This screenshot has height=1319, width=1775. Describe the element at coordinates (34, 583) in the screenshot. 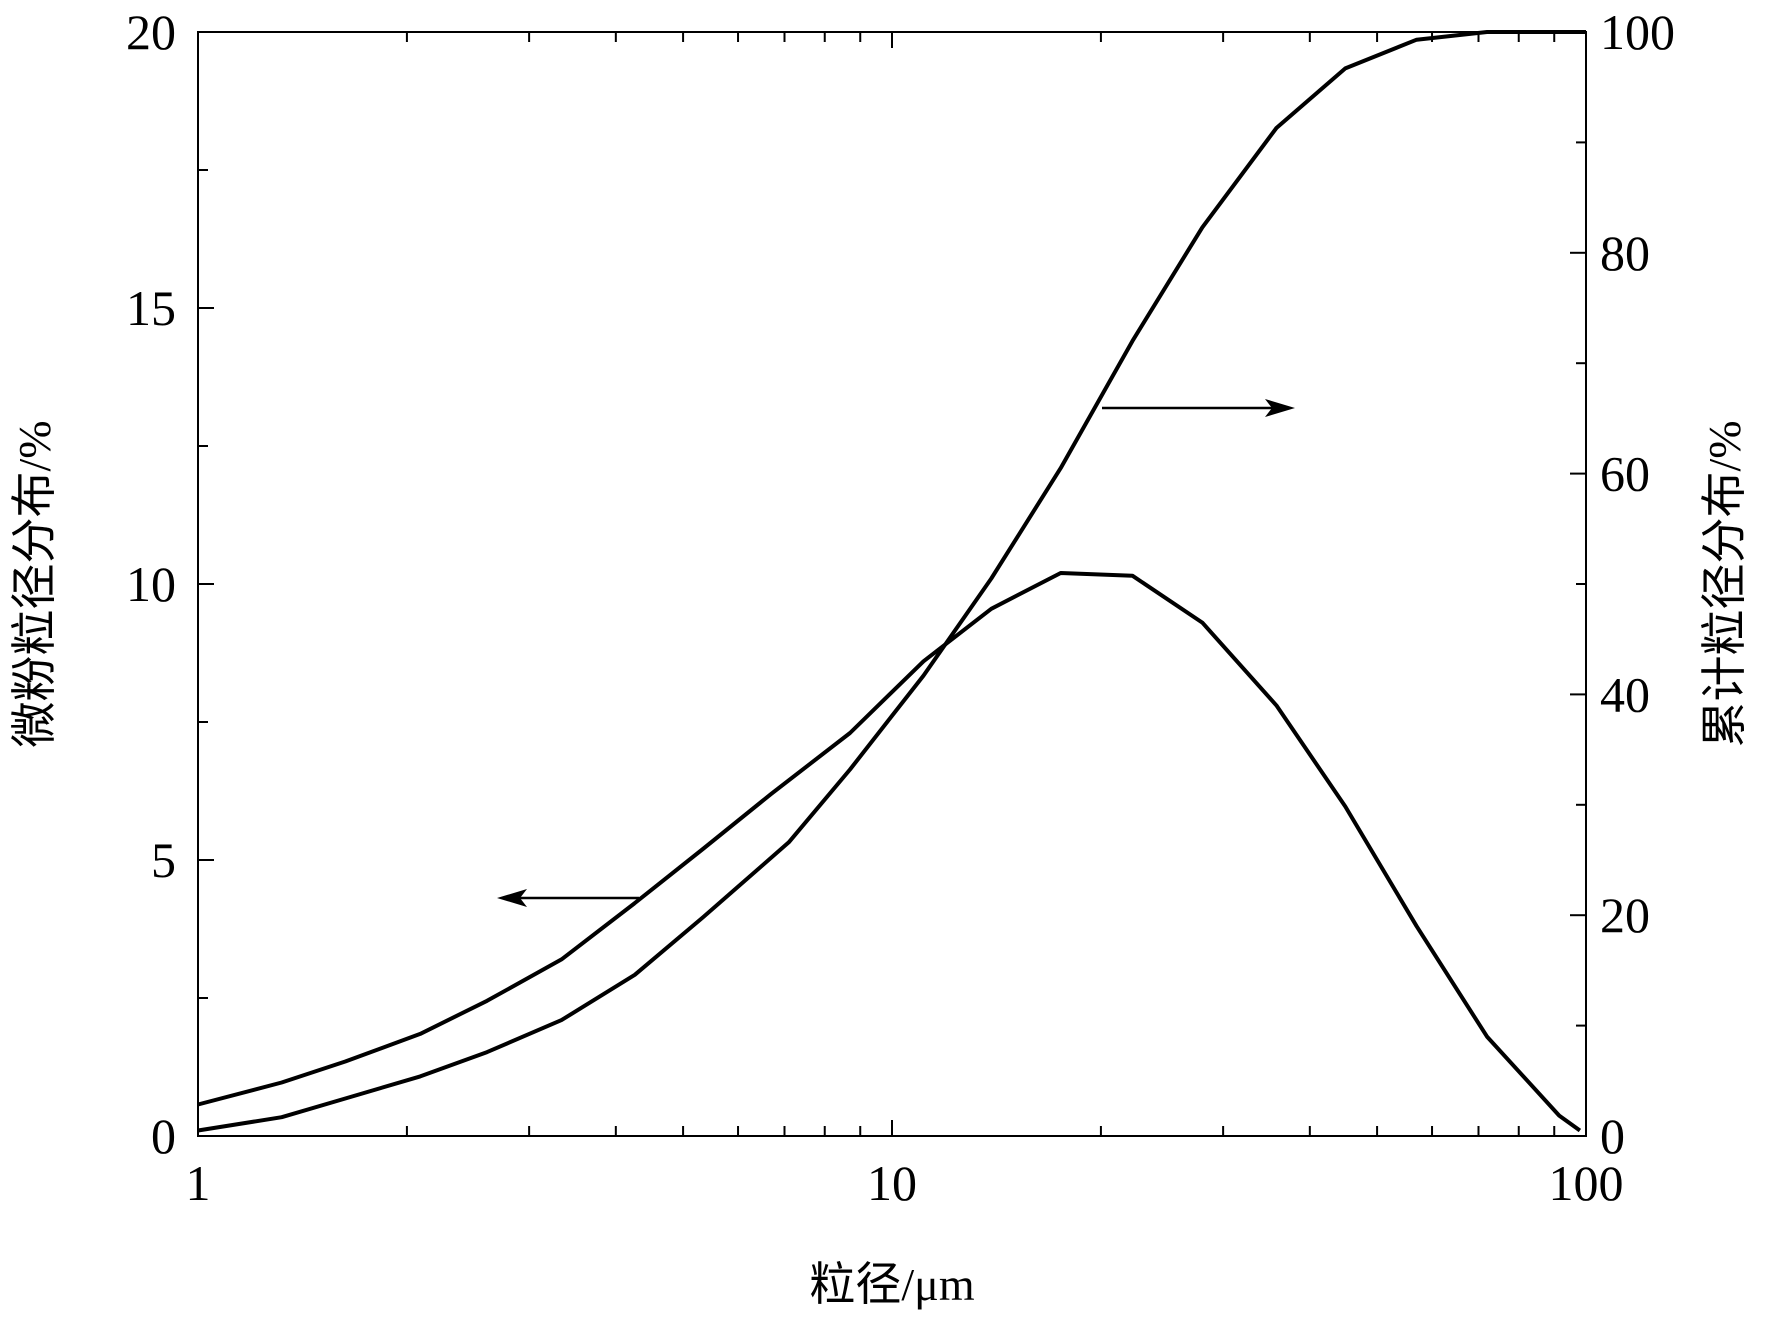

I see `y-axis-left-label: 微粉粒径分布/%` at that location.